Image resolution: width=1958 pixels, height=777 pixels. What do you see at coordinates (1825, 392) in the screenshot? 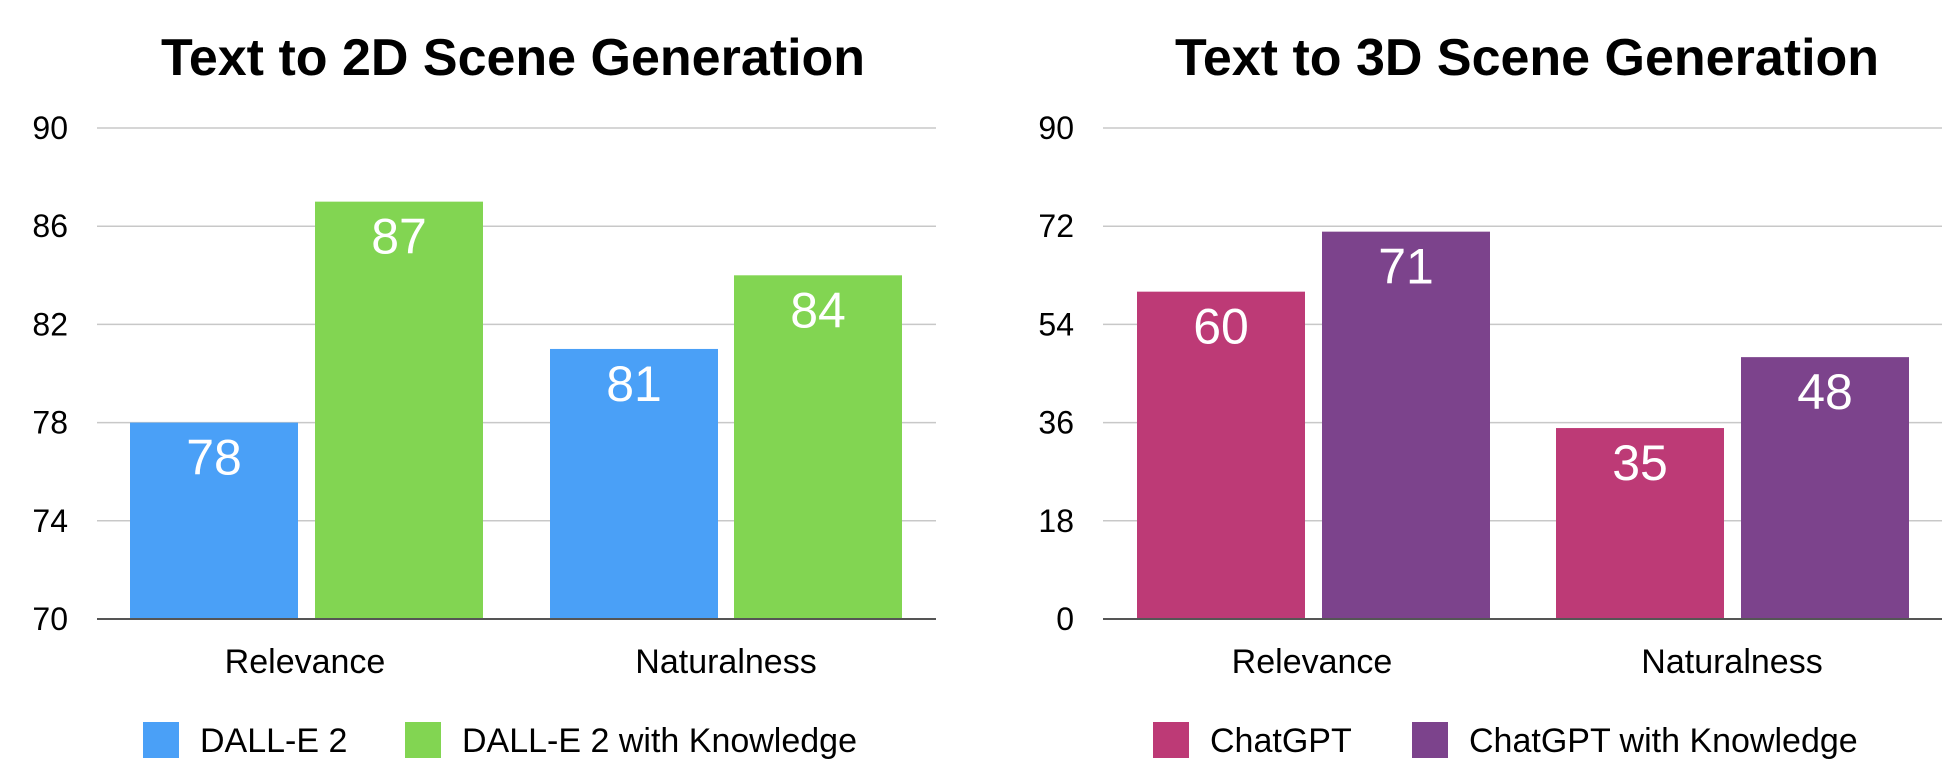
I see `bar-data-label: 48` at bounding box center [1825, 392].